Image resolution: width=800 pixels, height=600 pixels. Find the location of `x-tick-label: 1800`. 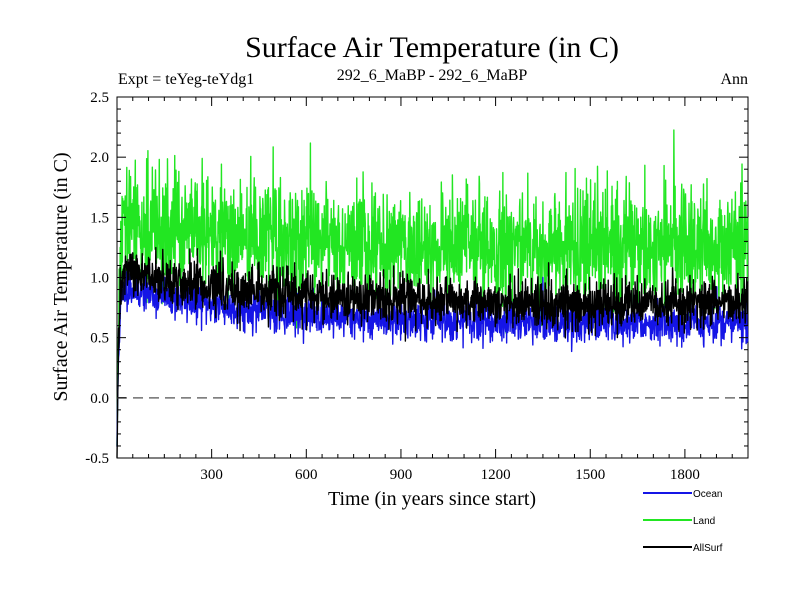

x-tick-label: 1800 is located at coordinates (685, 475).